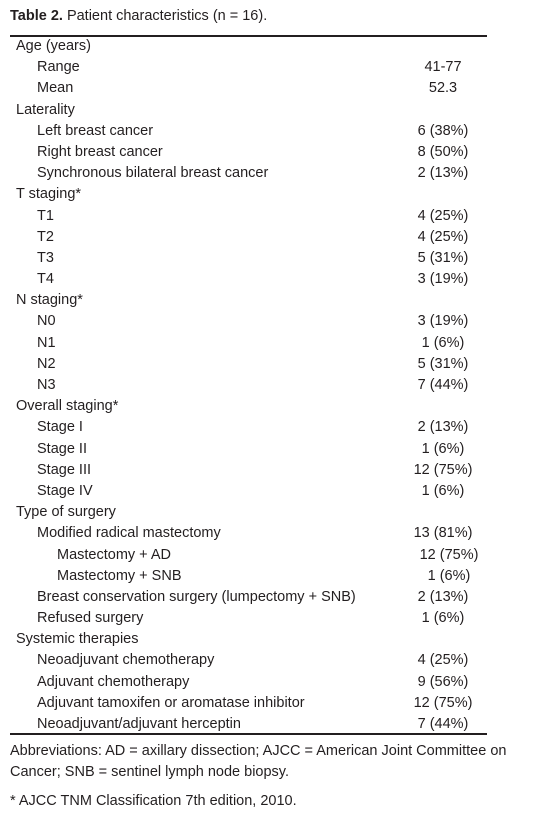 This screenshot has height=817, width=534. What do you see at coordinates (248, 660) in the screenshot?
I see `table-row: Neoadjuvant chemotherapy 4 (25%)` at bounding box center [248, 660].